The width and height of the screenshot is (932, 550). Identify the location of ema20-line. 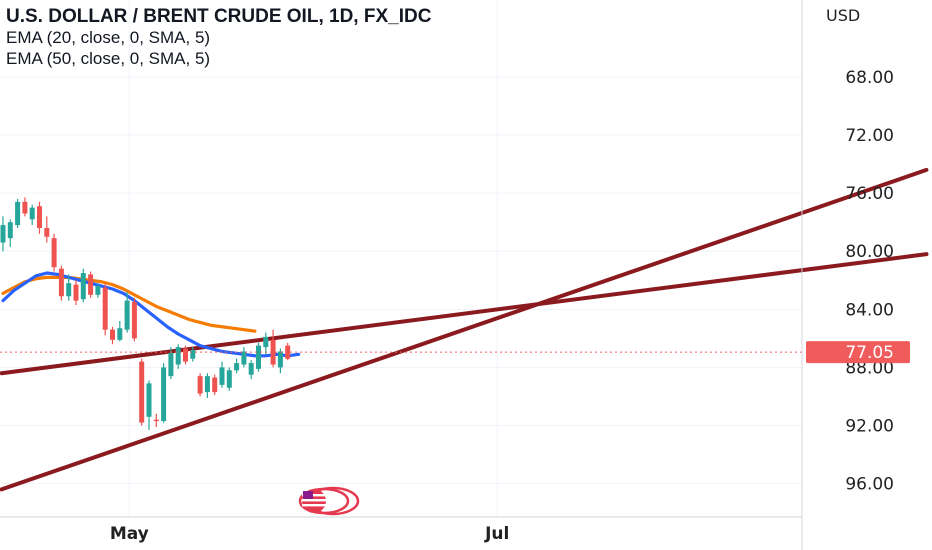
(151, 314).